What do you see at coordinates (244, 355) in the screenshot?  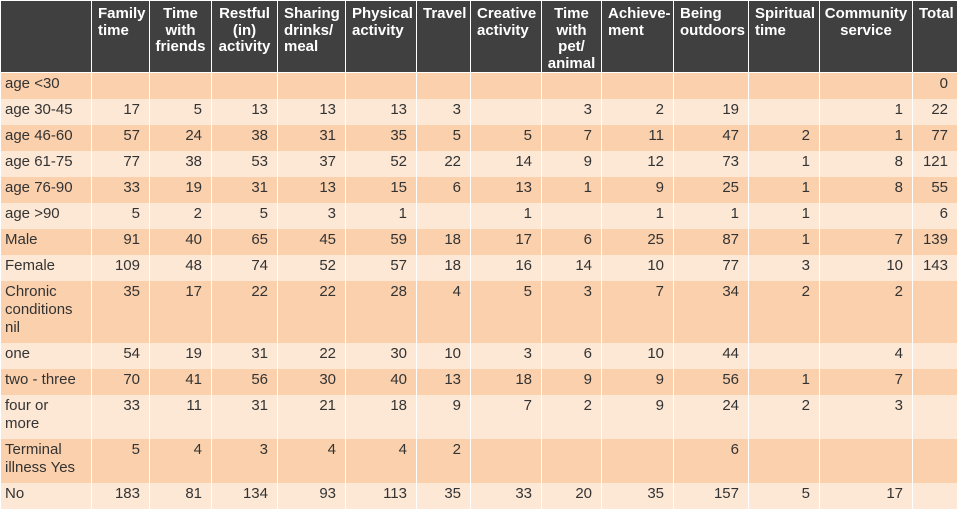 I see `table-cell: 31` at bounding box center [244, 355].